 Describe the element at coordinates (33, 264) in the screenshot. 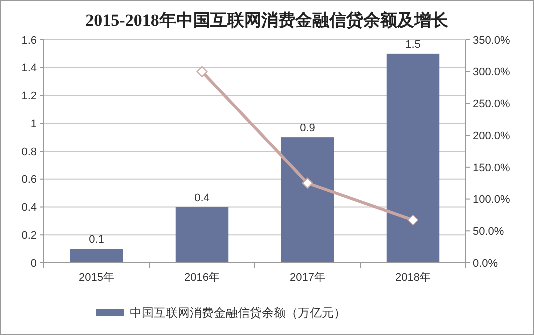

I see `y-tick-label: 0` at that location.